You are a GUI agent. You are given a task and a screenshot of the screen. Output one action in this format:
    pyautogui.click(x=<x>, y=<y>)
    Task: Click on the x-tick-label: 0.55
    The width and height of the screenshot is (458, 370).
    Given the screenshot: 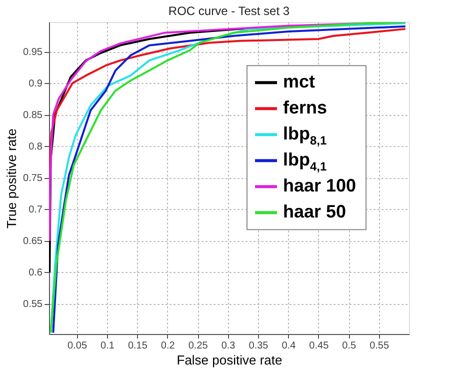 What is the action you would take?
    pyautogui.click(x=380, y=346)
    